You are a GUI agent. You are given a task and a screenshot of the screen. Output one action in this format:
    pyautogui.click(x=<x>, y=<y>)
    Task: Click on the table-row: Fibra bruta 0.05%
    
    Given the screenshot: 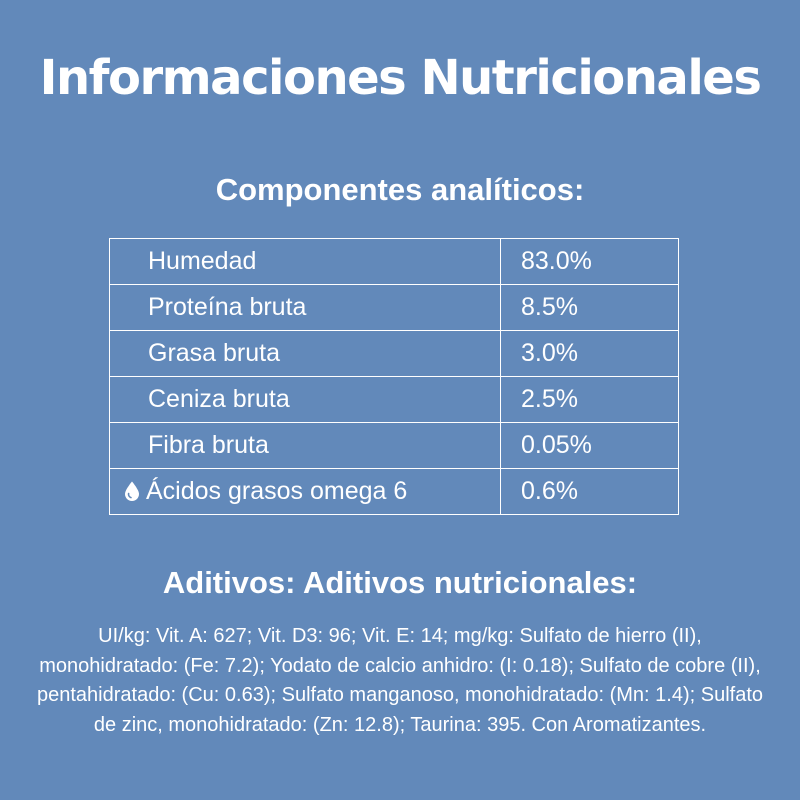 What is the action you would take?
    pyautogui.click(x=394, y=445)
    